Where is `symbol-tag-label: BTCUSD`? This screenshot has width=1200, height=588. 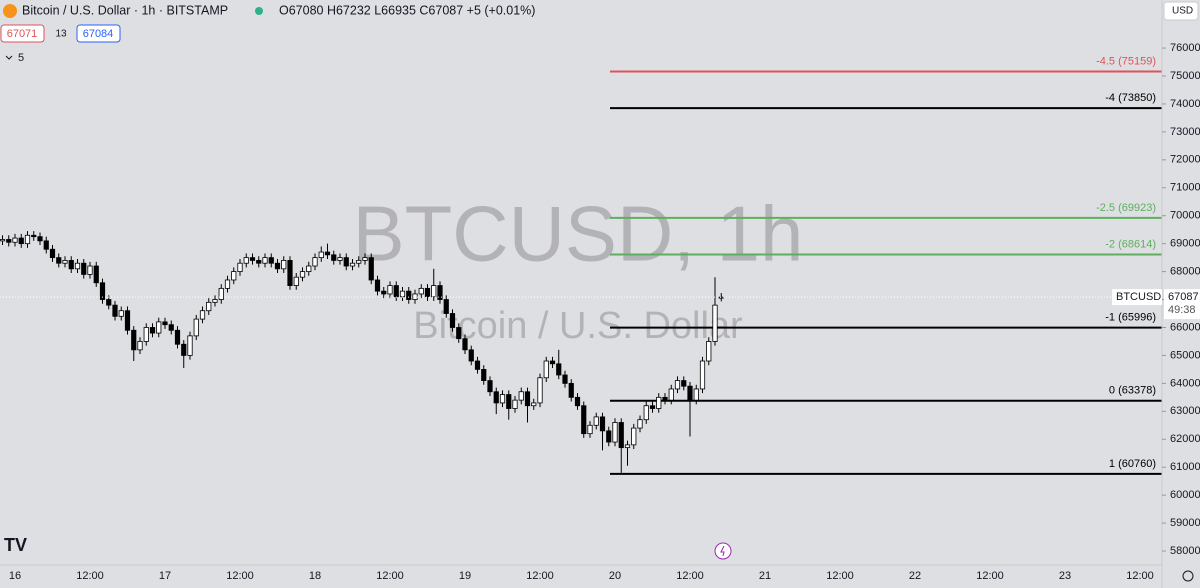
symbol-tag-label: BTCUSD is located at coordinates (1138, 297).